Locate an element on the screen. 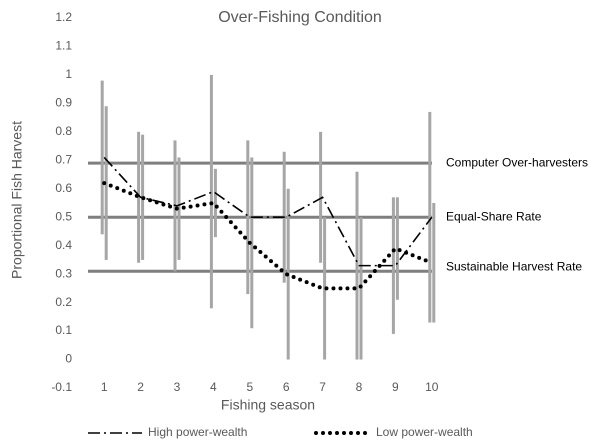 The height and width of the screenshot is (443, 600). y-tick-label: 0.8 is located at coordinates (63, 131).